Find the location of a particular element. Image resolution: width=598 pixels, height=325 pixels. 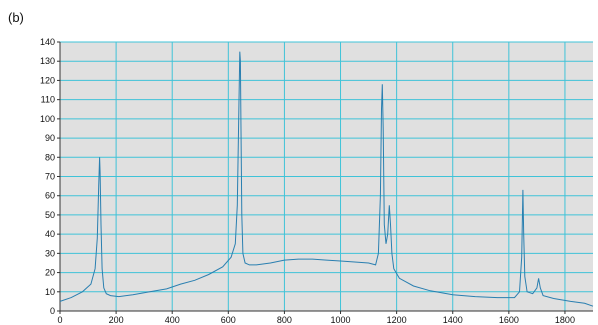

x-tick-label: 400 is located at coordinates (172, 320).